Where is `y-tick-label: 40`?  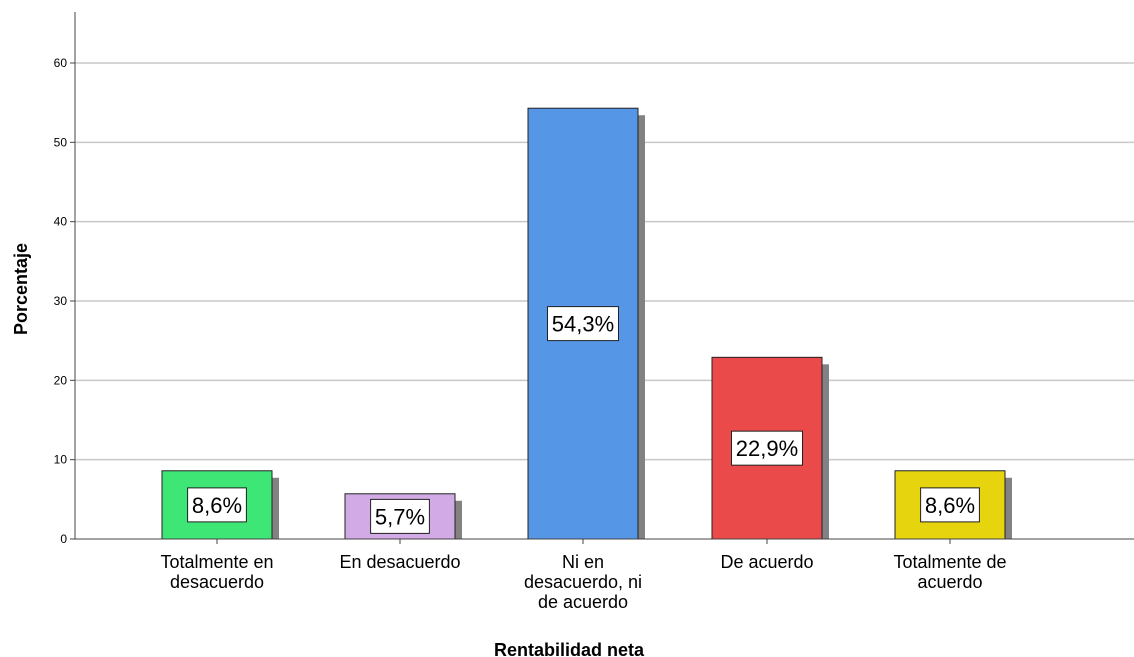 y-tick-label: 40 is located at coordinates (61, 222).